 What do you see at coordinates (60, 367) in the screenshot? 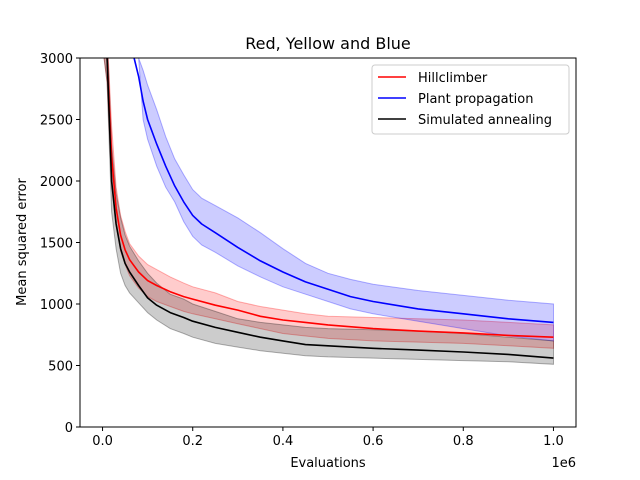
I see `y-tick-label: 500` at bounding box center [60, 367].